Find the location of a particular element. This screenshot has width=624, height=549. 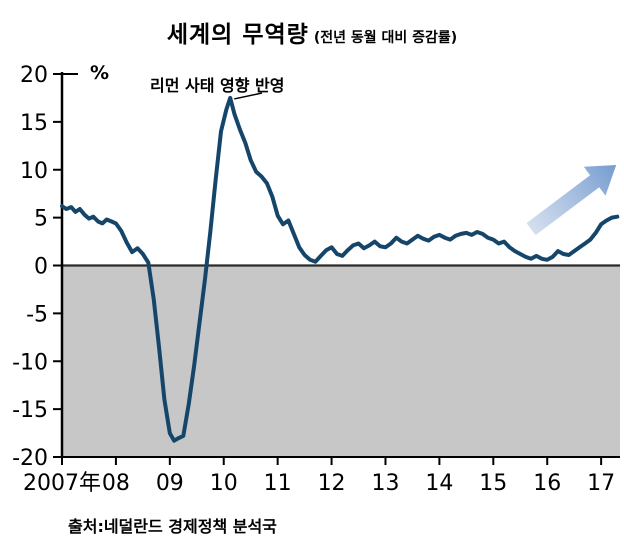

y-tick-label: 15 is located at coordinates (34, 123).